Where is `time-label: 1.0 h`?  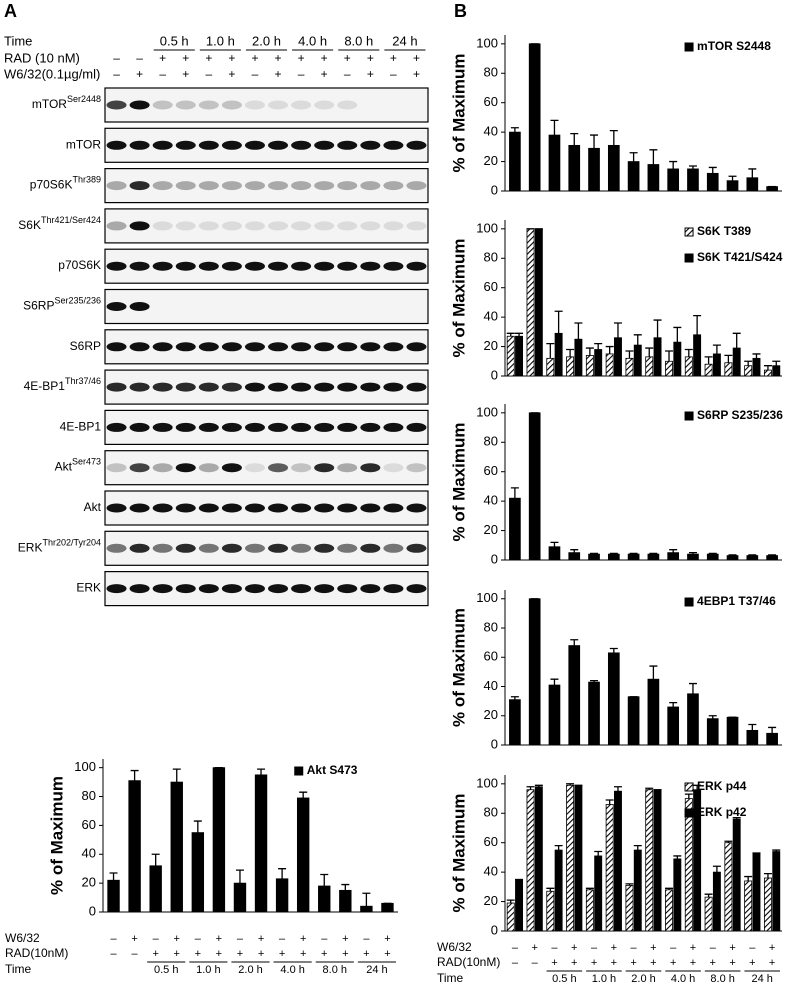
time-label: 1.0 h is located at coordinates (208, 970).